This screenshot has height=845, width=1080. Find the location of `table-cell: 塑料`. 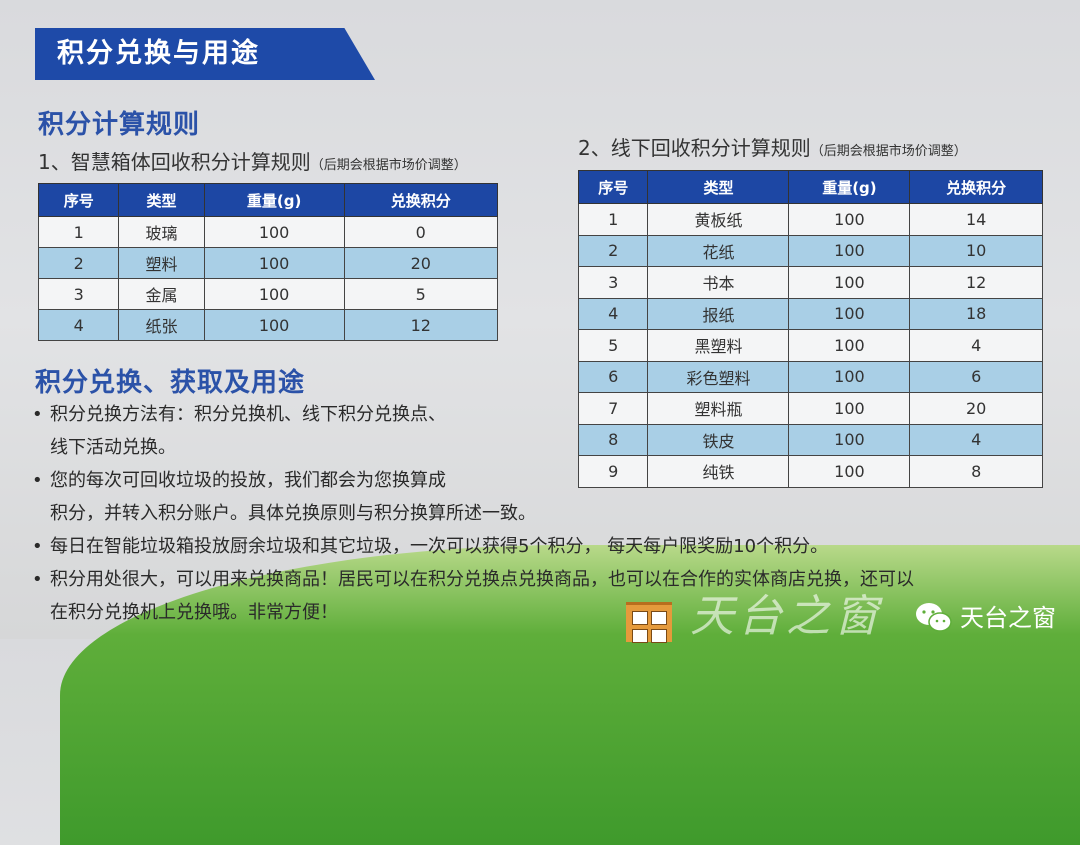

table-cell: 塑料 is located at coordinates (161, 263).